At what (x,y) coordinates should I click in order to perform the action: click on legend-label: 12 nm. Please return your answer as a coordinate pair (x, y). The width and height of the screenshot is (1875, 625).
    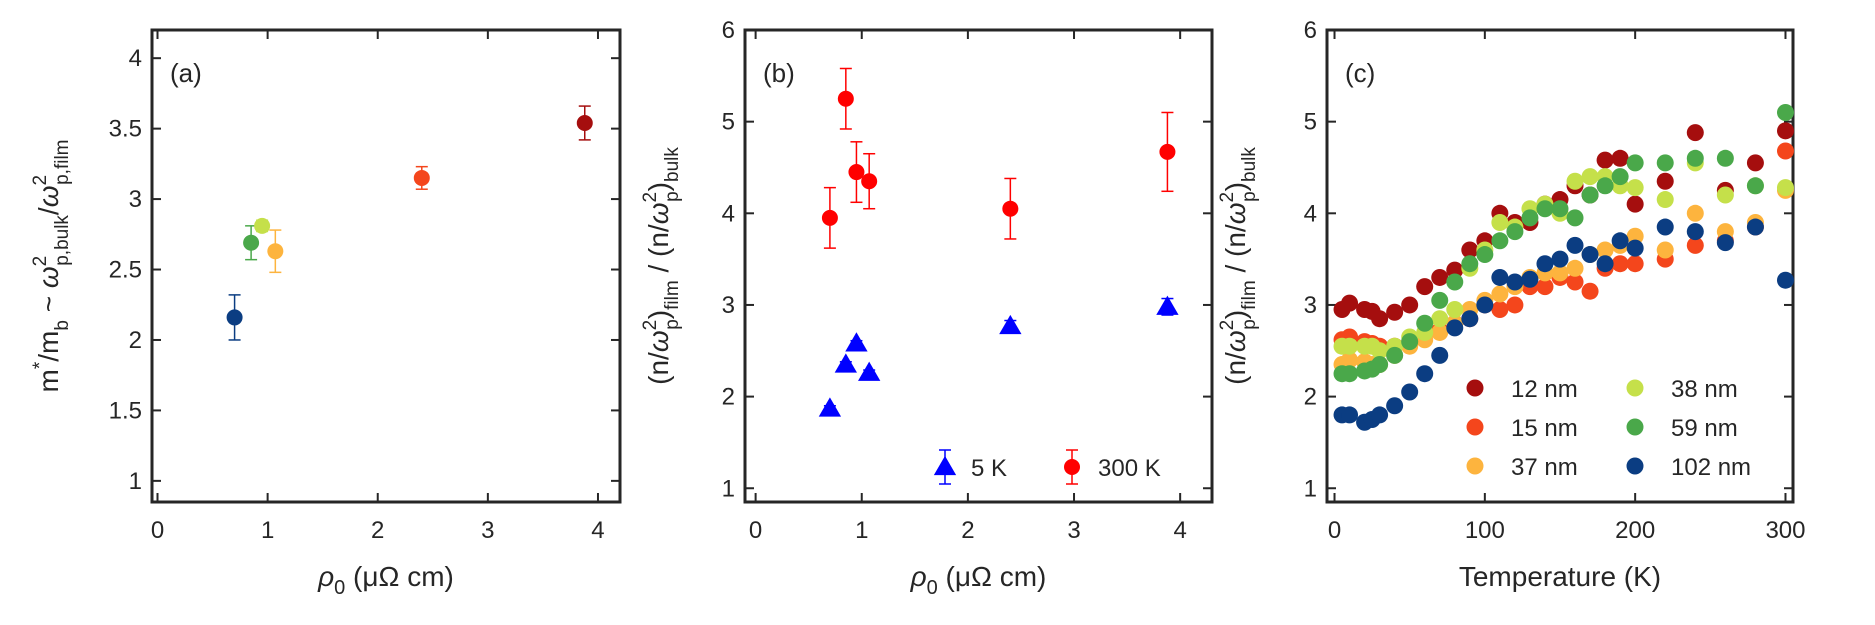
    Looking at the image, I should click on (1544, 389).